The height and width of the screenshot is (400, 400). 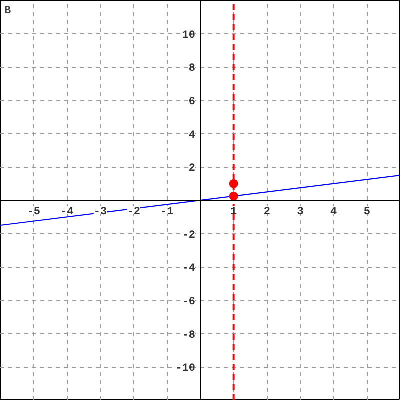 What do you see at coordinates (234, 212) in the screenshot?
I see `x-tick-label: 1` at bounding box center [234, 212].